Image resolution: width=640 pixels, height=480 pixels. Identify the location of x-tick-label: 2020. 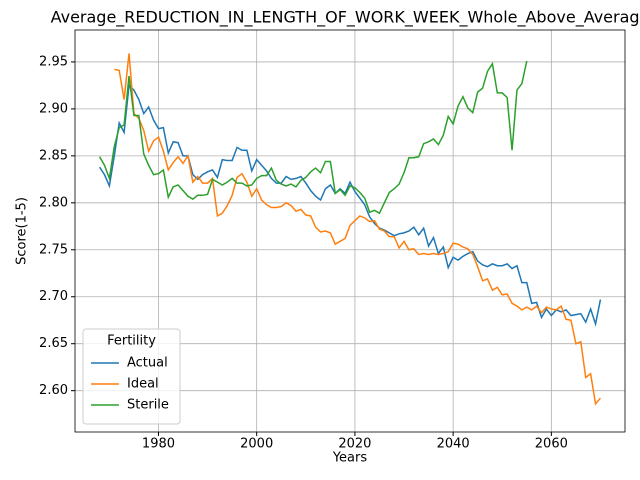
(354, 444).